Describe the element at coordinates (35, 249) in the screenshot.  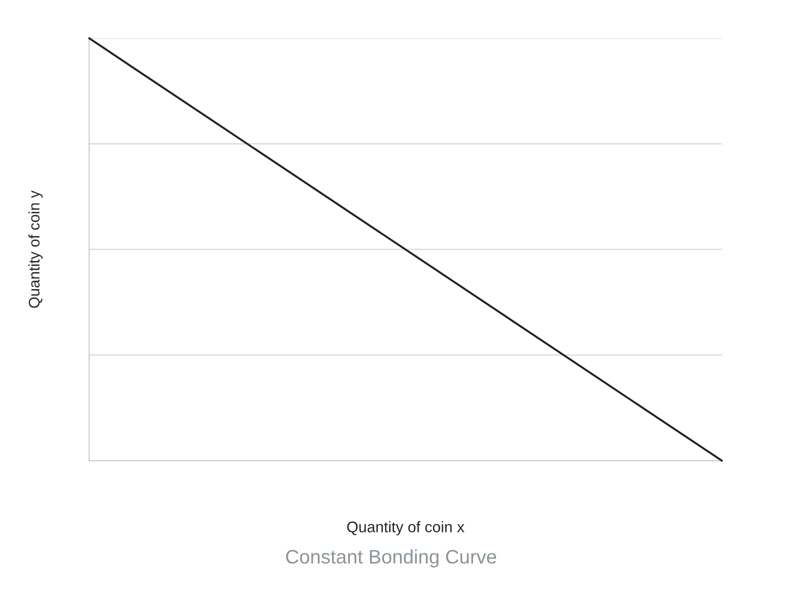
I see `y-axis-title: Quantity of coin y` at that location.